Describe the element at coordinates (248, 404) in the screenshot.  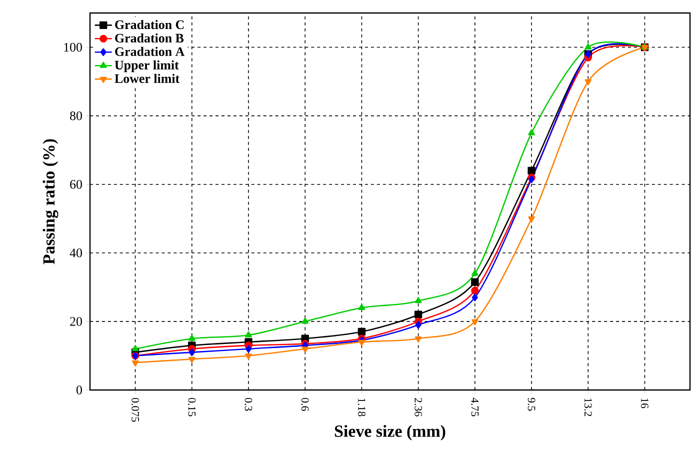
I see `x-tick-label: 0.3` at that location.